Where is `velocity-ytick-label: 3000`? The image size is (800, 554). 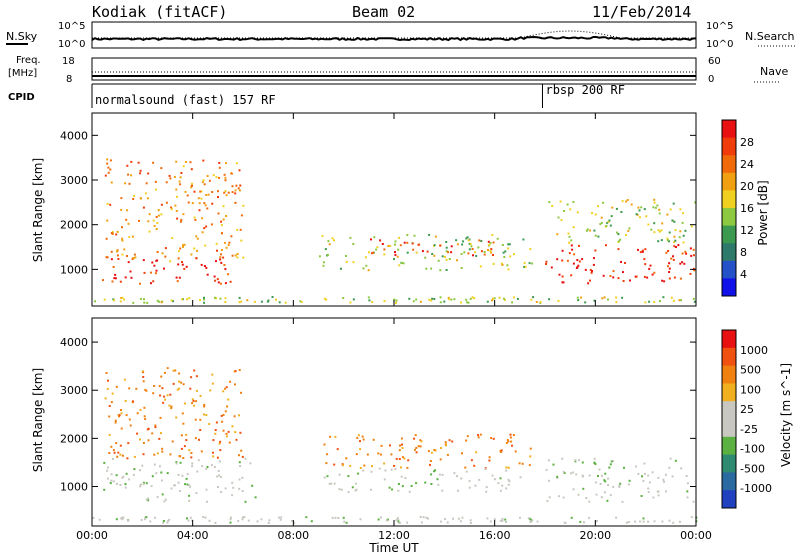
velocity-ytick-label: 3000 is located at coordinates (74, 390).